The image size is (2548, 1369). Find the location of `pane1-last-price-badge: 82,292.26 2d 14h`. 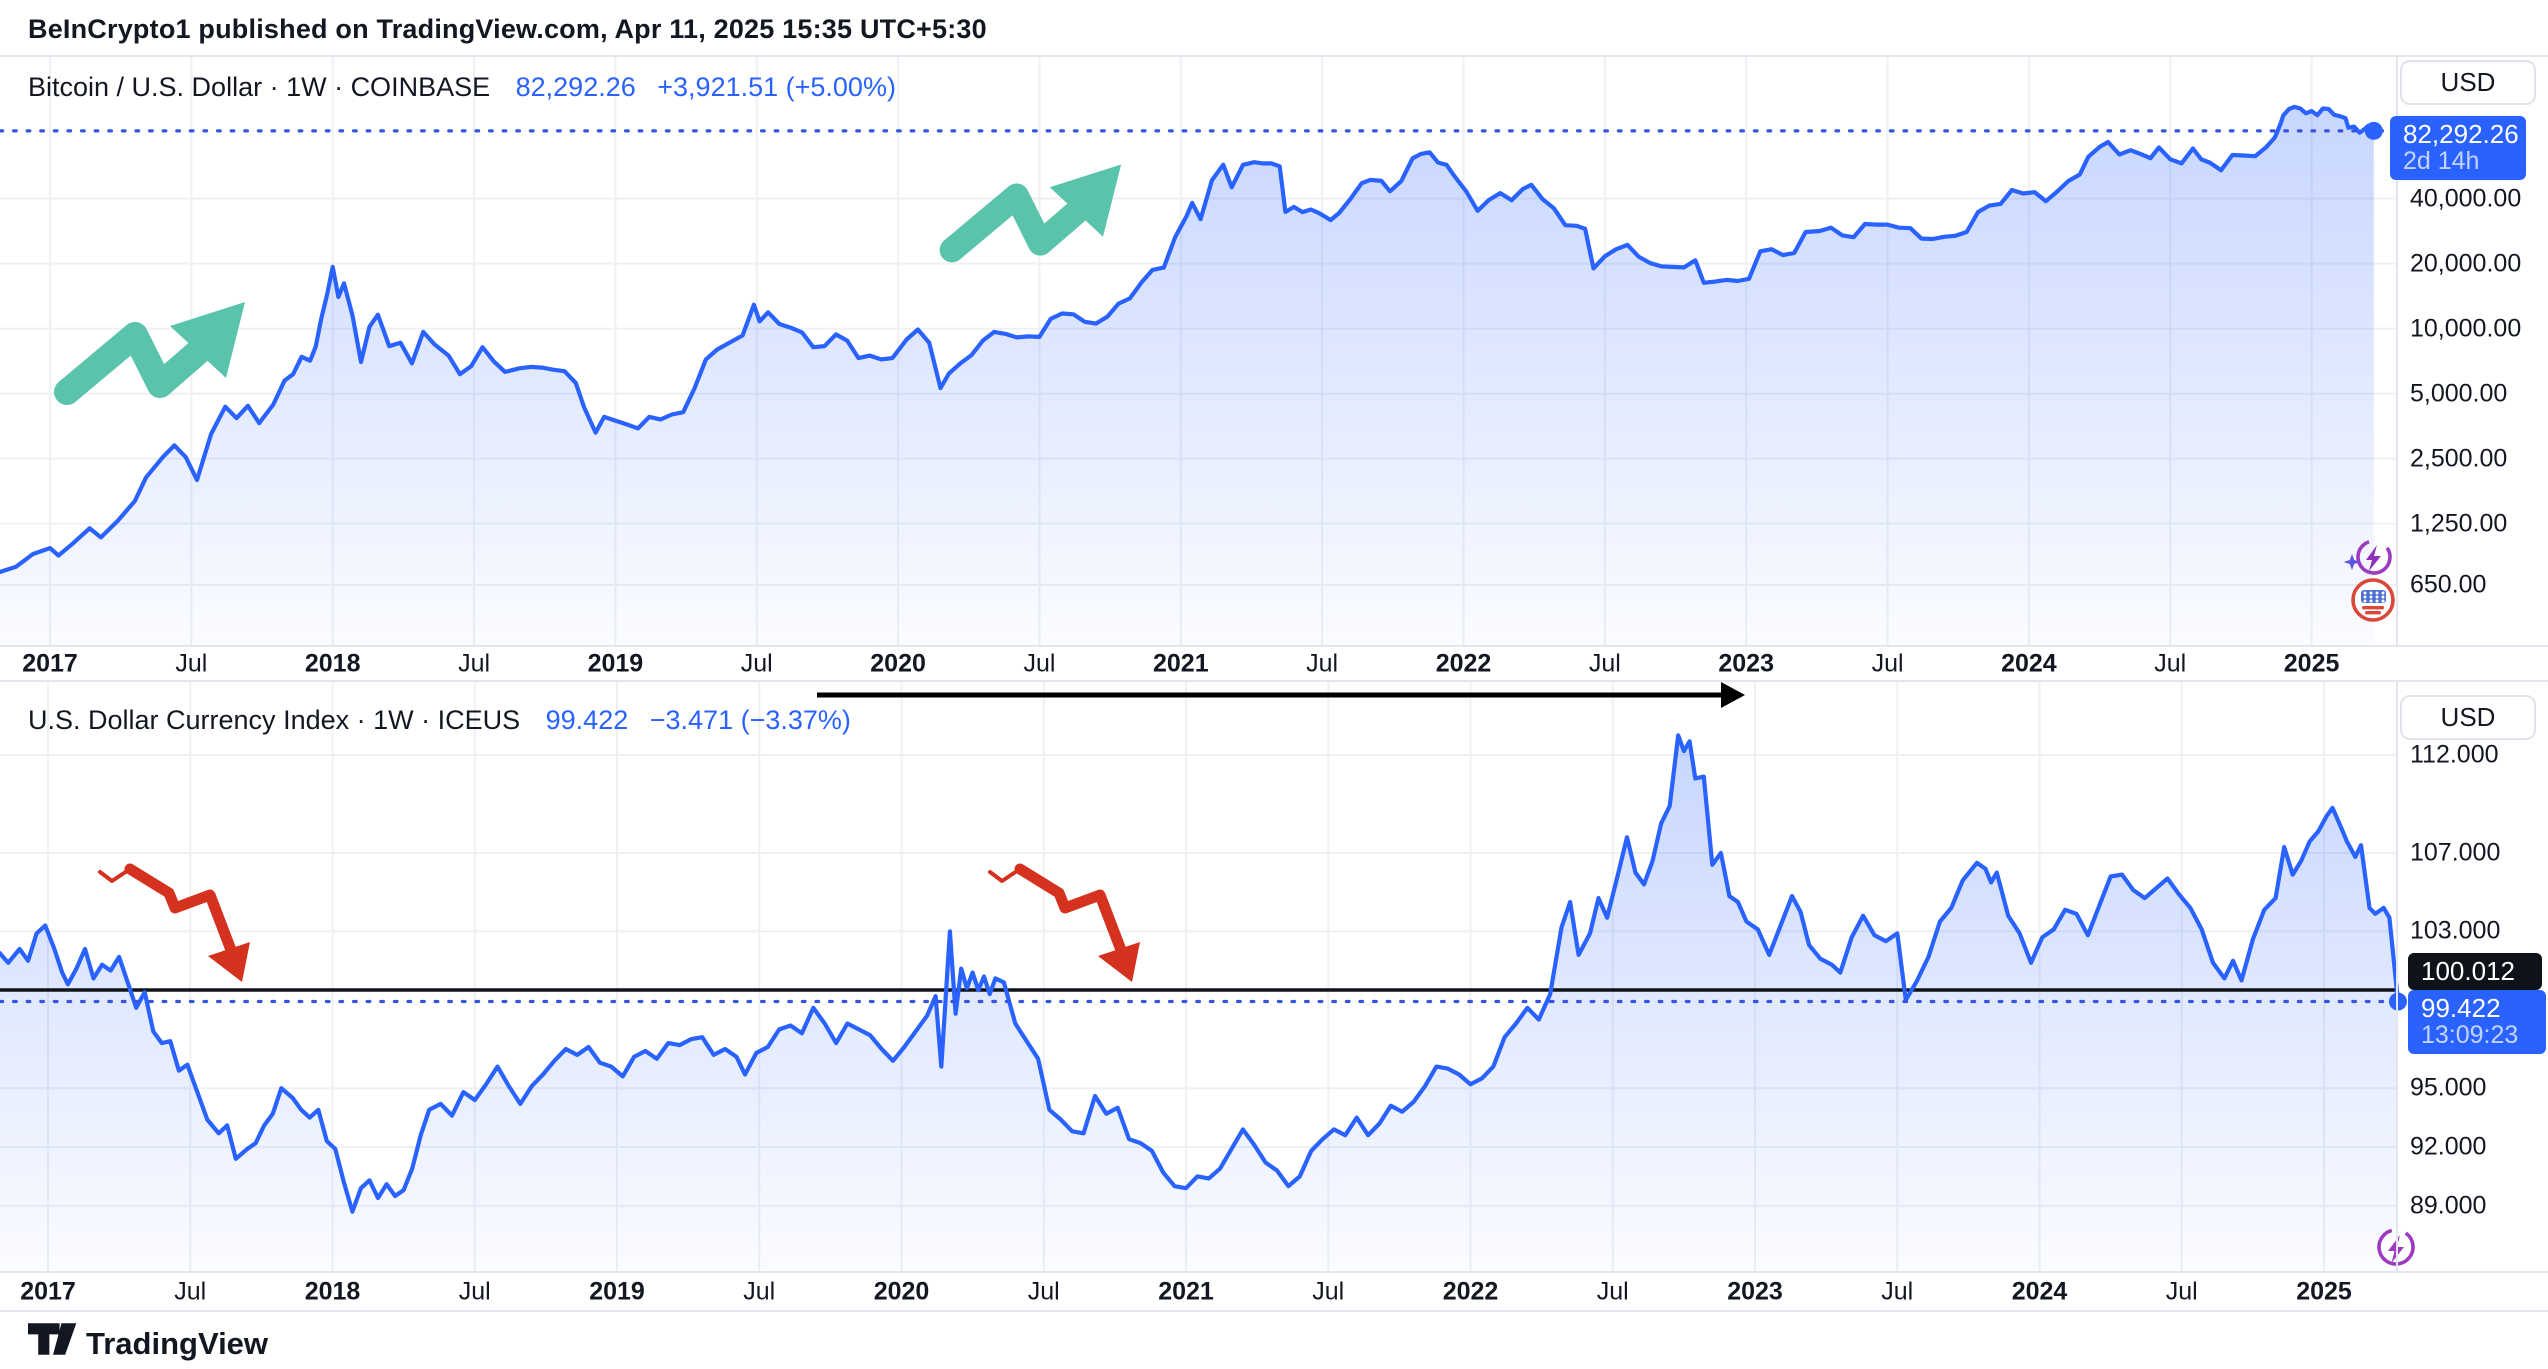

pane1-last-price-badge: 82,292.26 2d 14h is located at coordinates (2458, 148).